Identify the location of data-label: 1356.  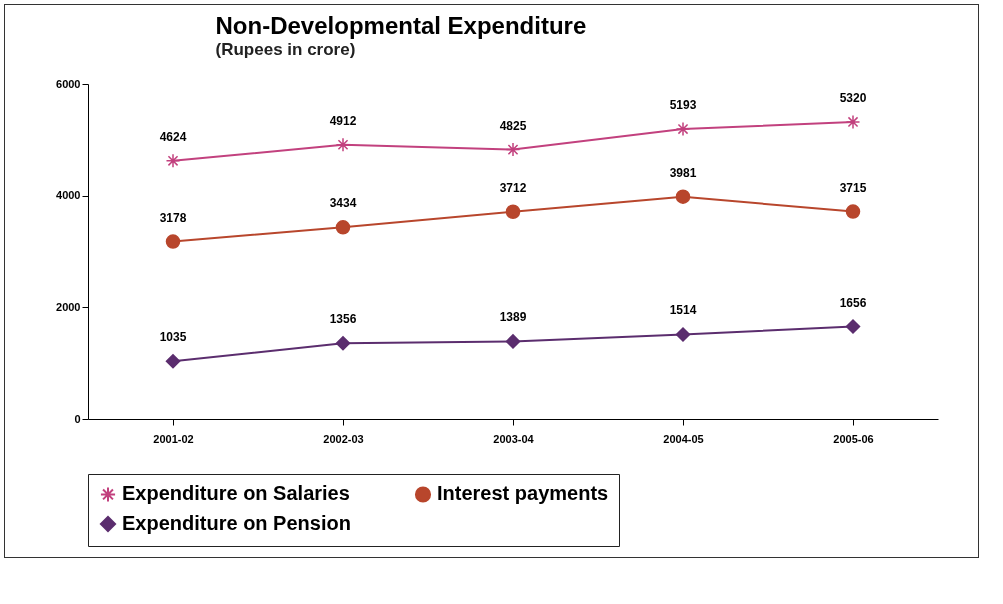
(343, 319).